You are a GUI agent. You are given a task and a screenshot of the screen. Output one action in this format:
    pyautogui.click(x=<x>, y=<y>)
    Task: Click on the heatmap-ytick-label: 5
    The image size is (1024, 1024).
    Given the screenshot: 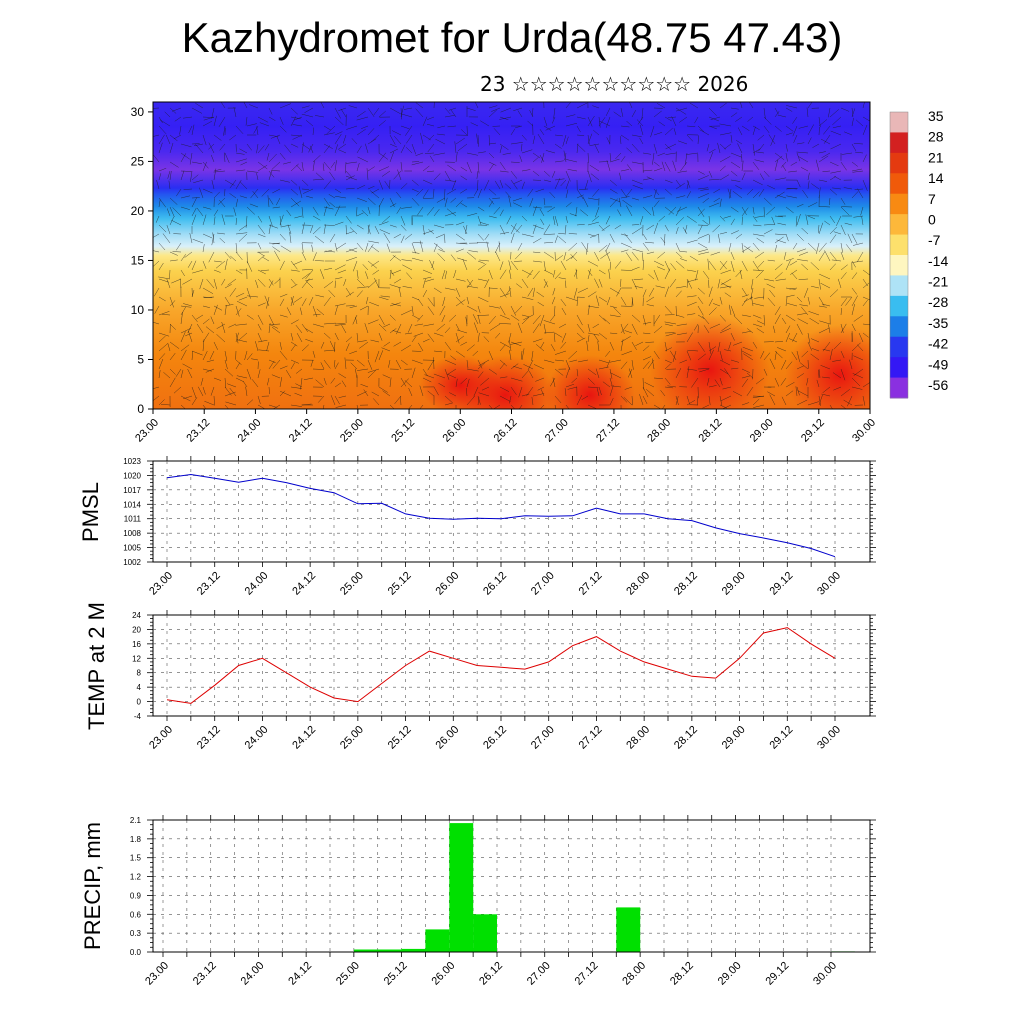 What is the action you would take?
    pyautogui.click(x=140, y=359)
    